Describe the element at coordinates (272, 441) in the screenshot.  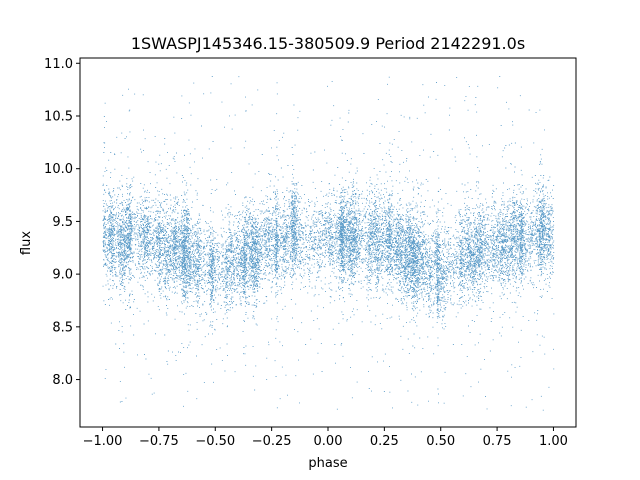
I see `x-tick-label: −0.25` at that location.